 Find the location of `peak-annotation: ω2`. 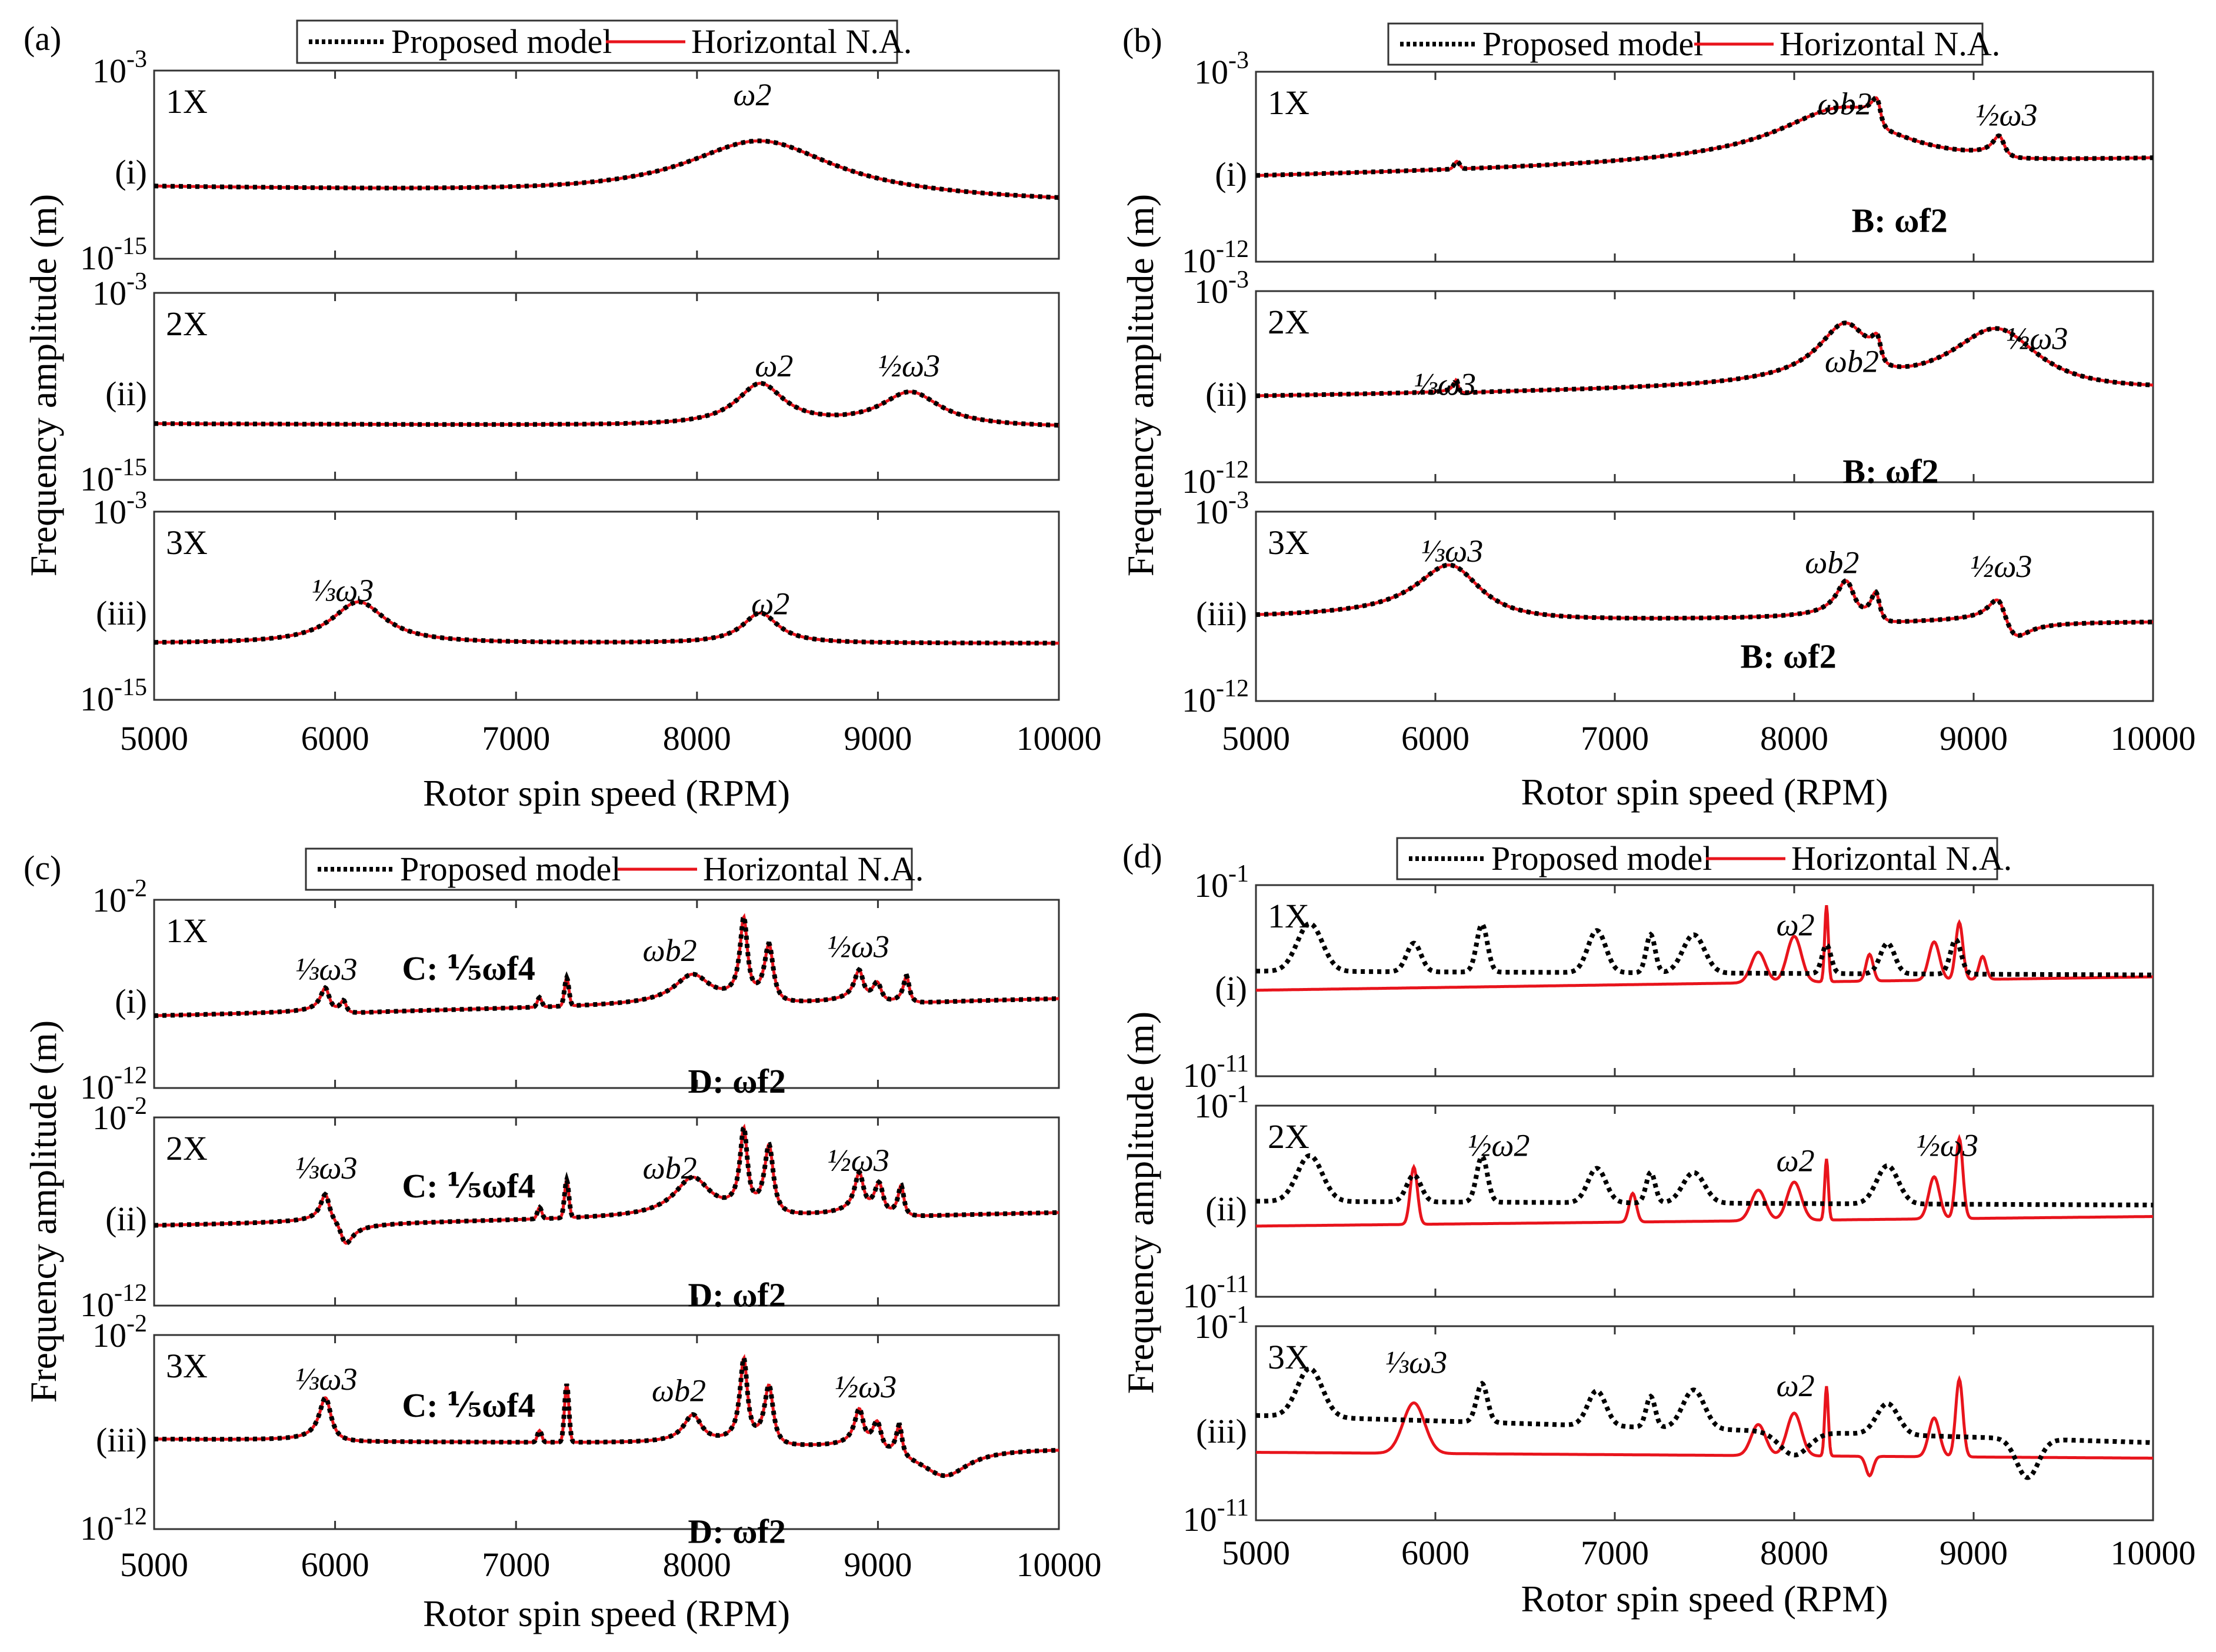

peak-annotation: ω2 is located at coordinates (774, 365).